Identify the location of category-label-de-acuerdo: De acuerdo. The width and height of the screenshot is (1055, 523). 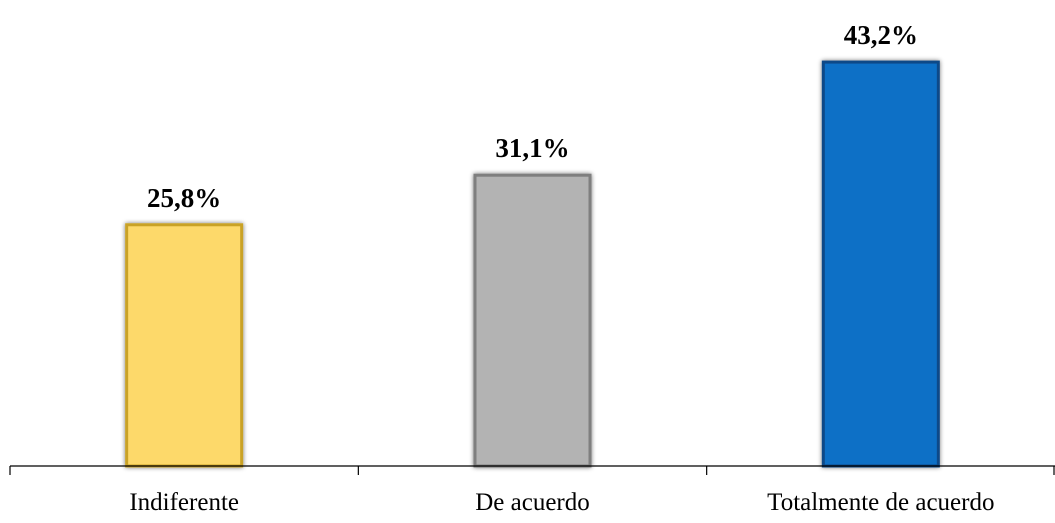
(532, 502).